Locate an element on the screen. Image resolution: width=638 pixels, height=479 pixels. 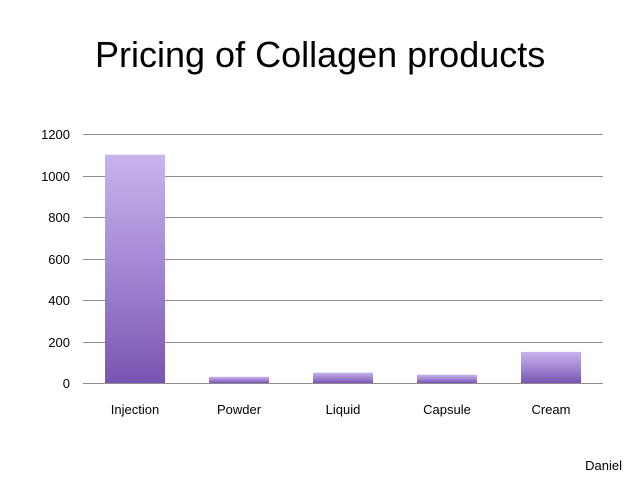
bar-injection is located at coordinates (135, 268).